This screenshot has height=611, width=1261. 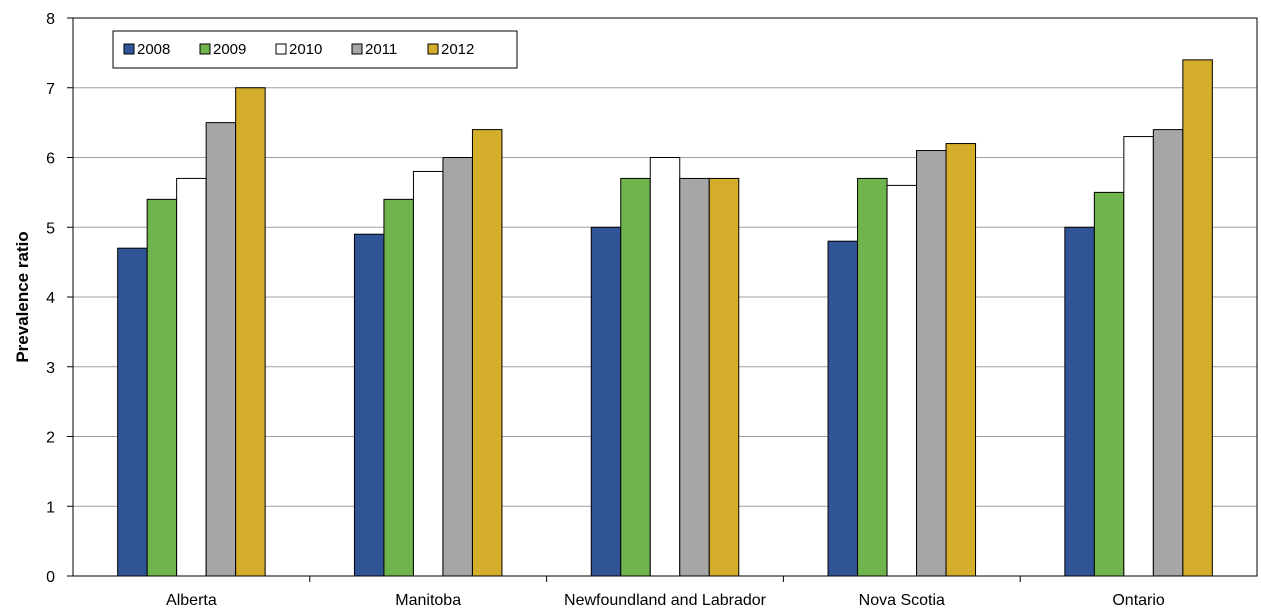 I want to click on bar-2010-newfoundland-and-labrador, so click(x=665, y=367).